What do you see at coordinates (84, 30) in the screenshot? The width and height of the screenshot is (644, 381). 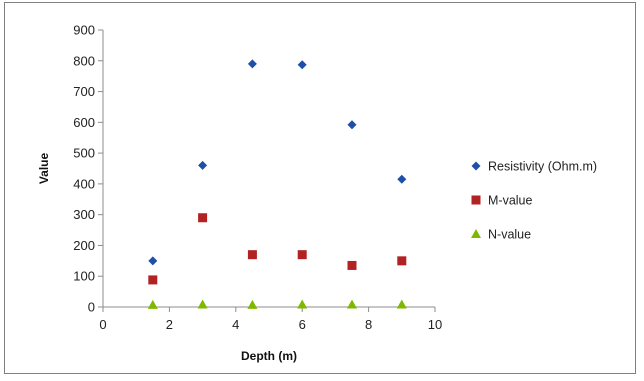 I see `y-tick-label: 900` at bounding box center [84, 30].